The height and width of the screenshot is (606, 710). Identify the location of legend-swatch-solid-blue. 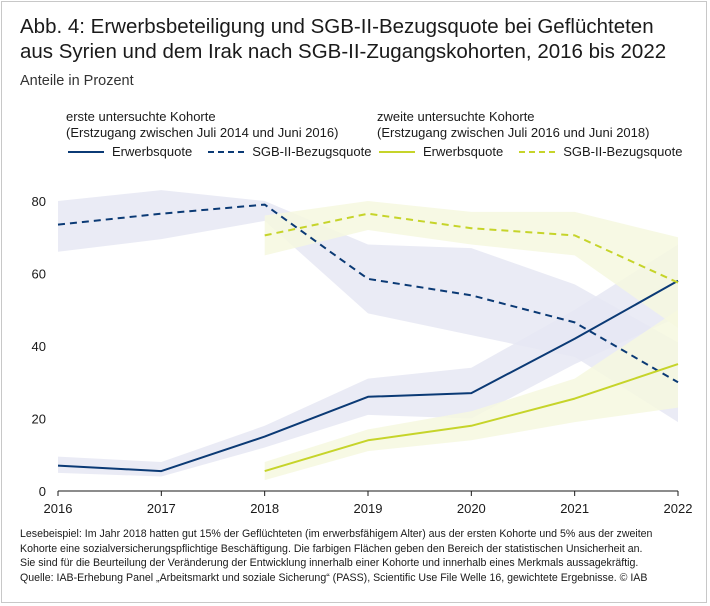
(86, 152).